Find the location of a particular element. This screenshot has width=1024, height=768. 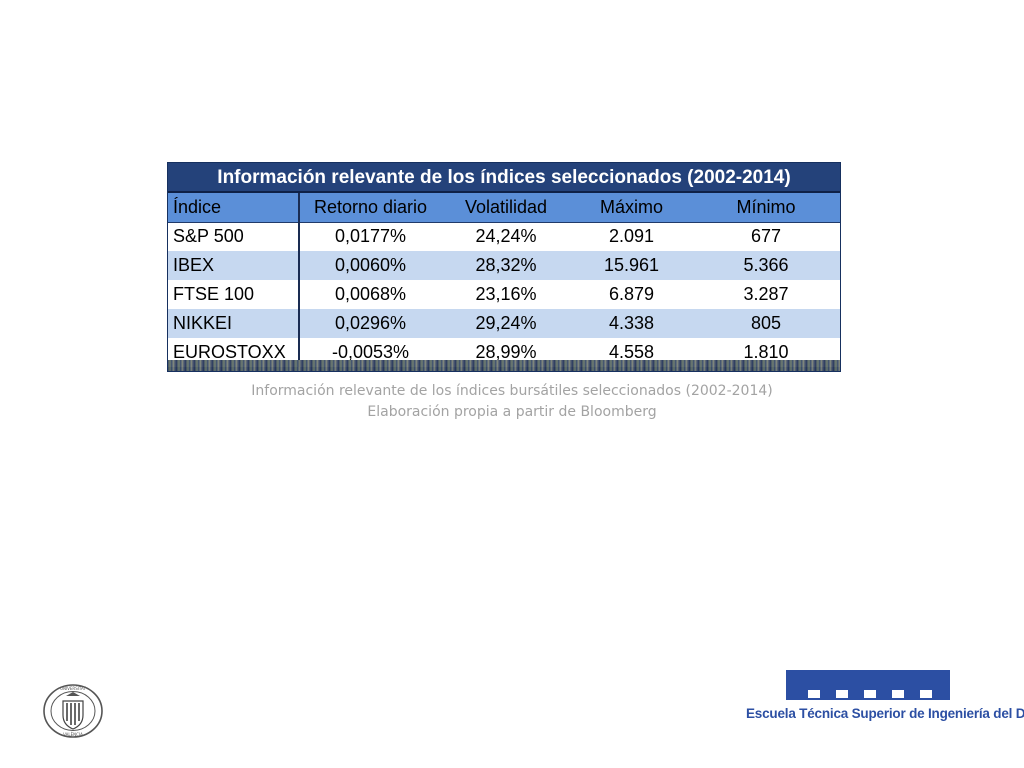

table-cell: 4.338 is located at coordinates (631, 323).